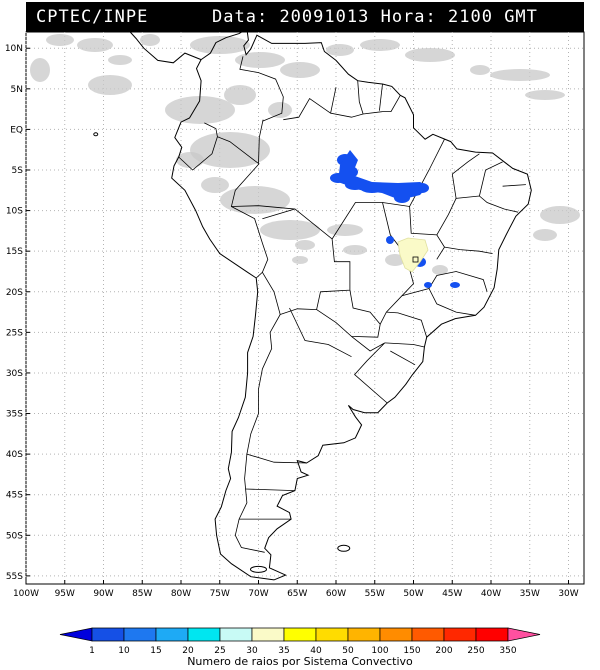  I want to click on lon-tick-label: 90W, so click(103, 594).